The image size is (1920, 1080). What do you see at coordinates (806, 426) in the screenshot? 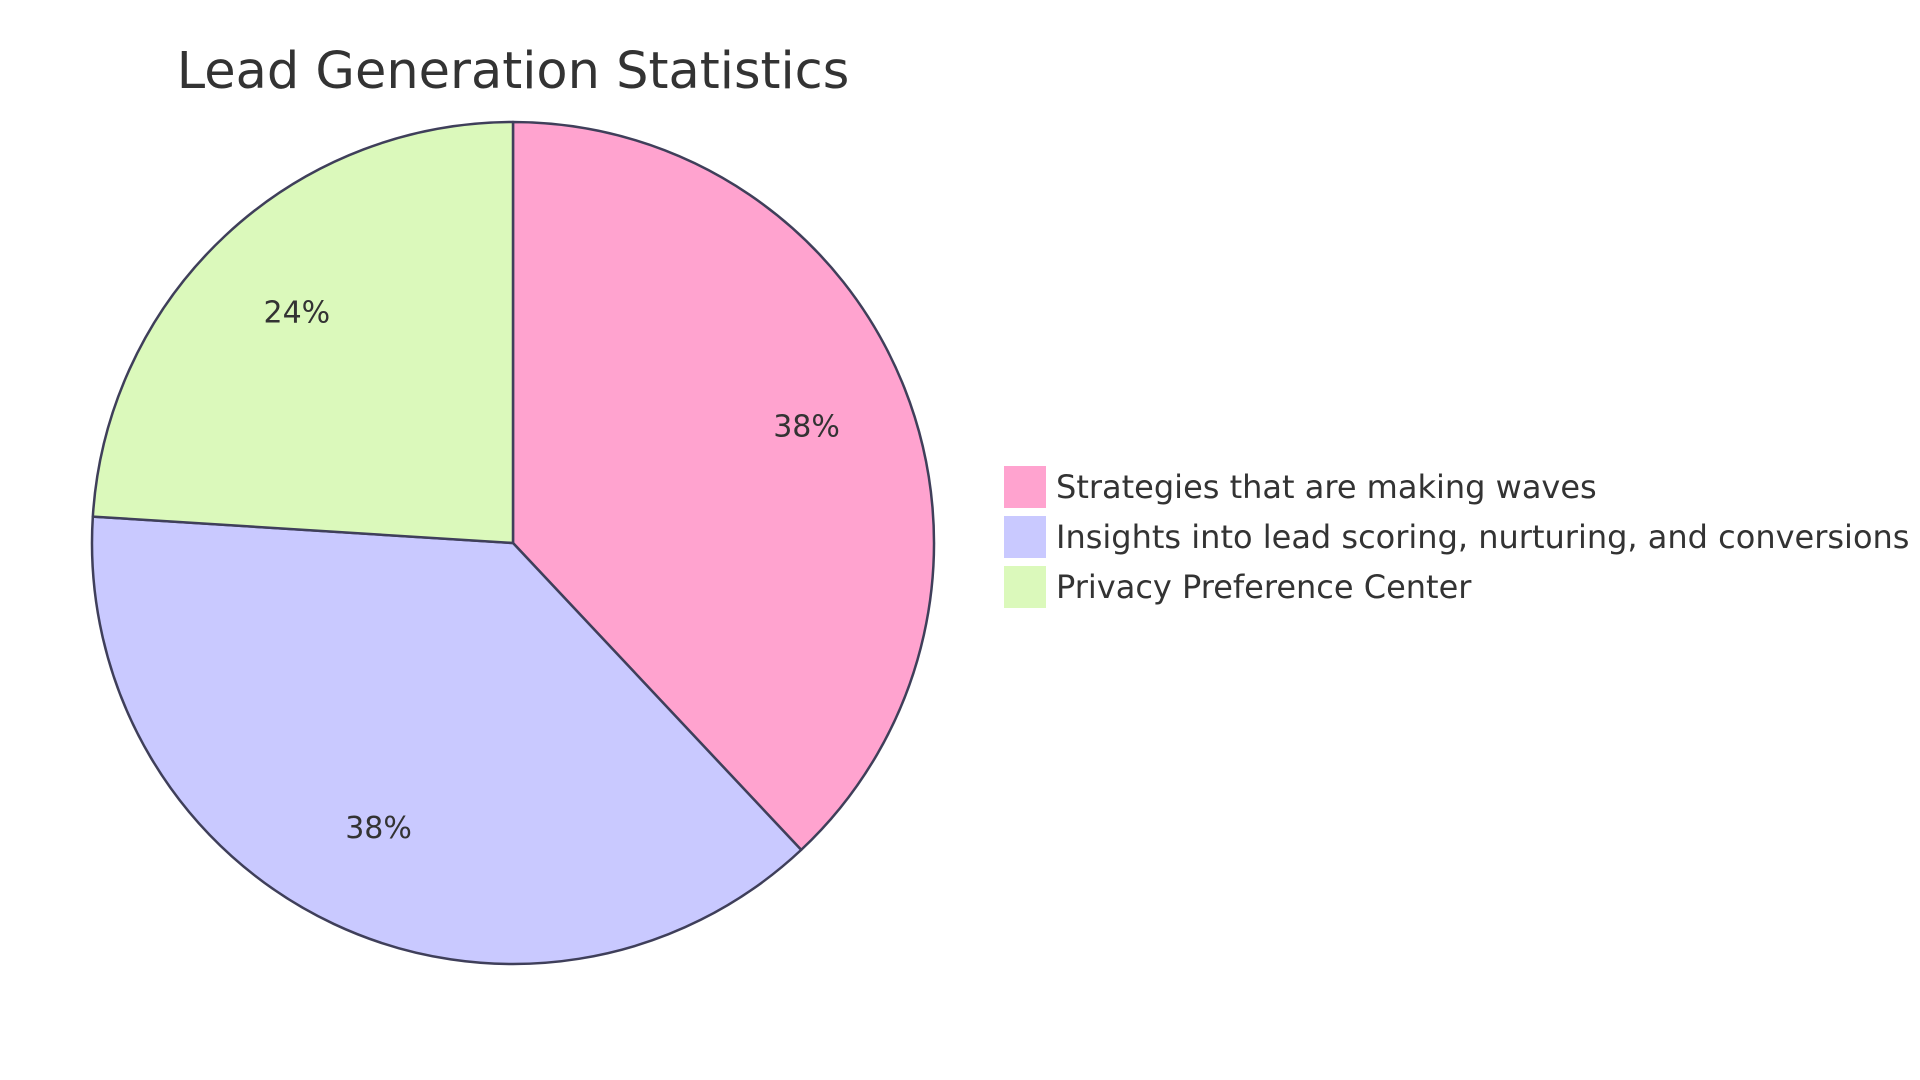
I see `pie-slice-label-1: 38%` at bounding box center [806, 426].